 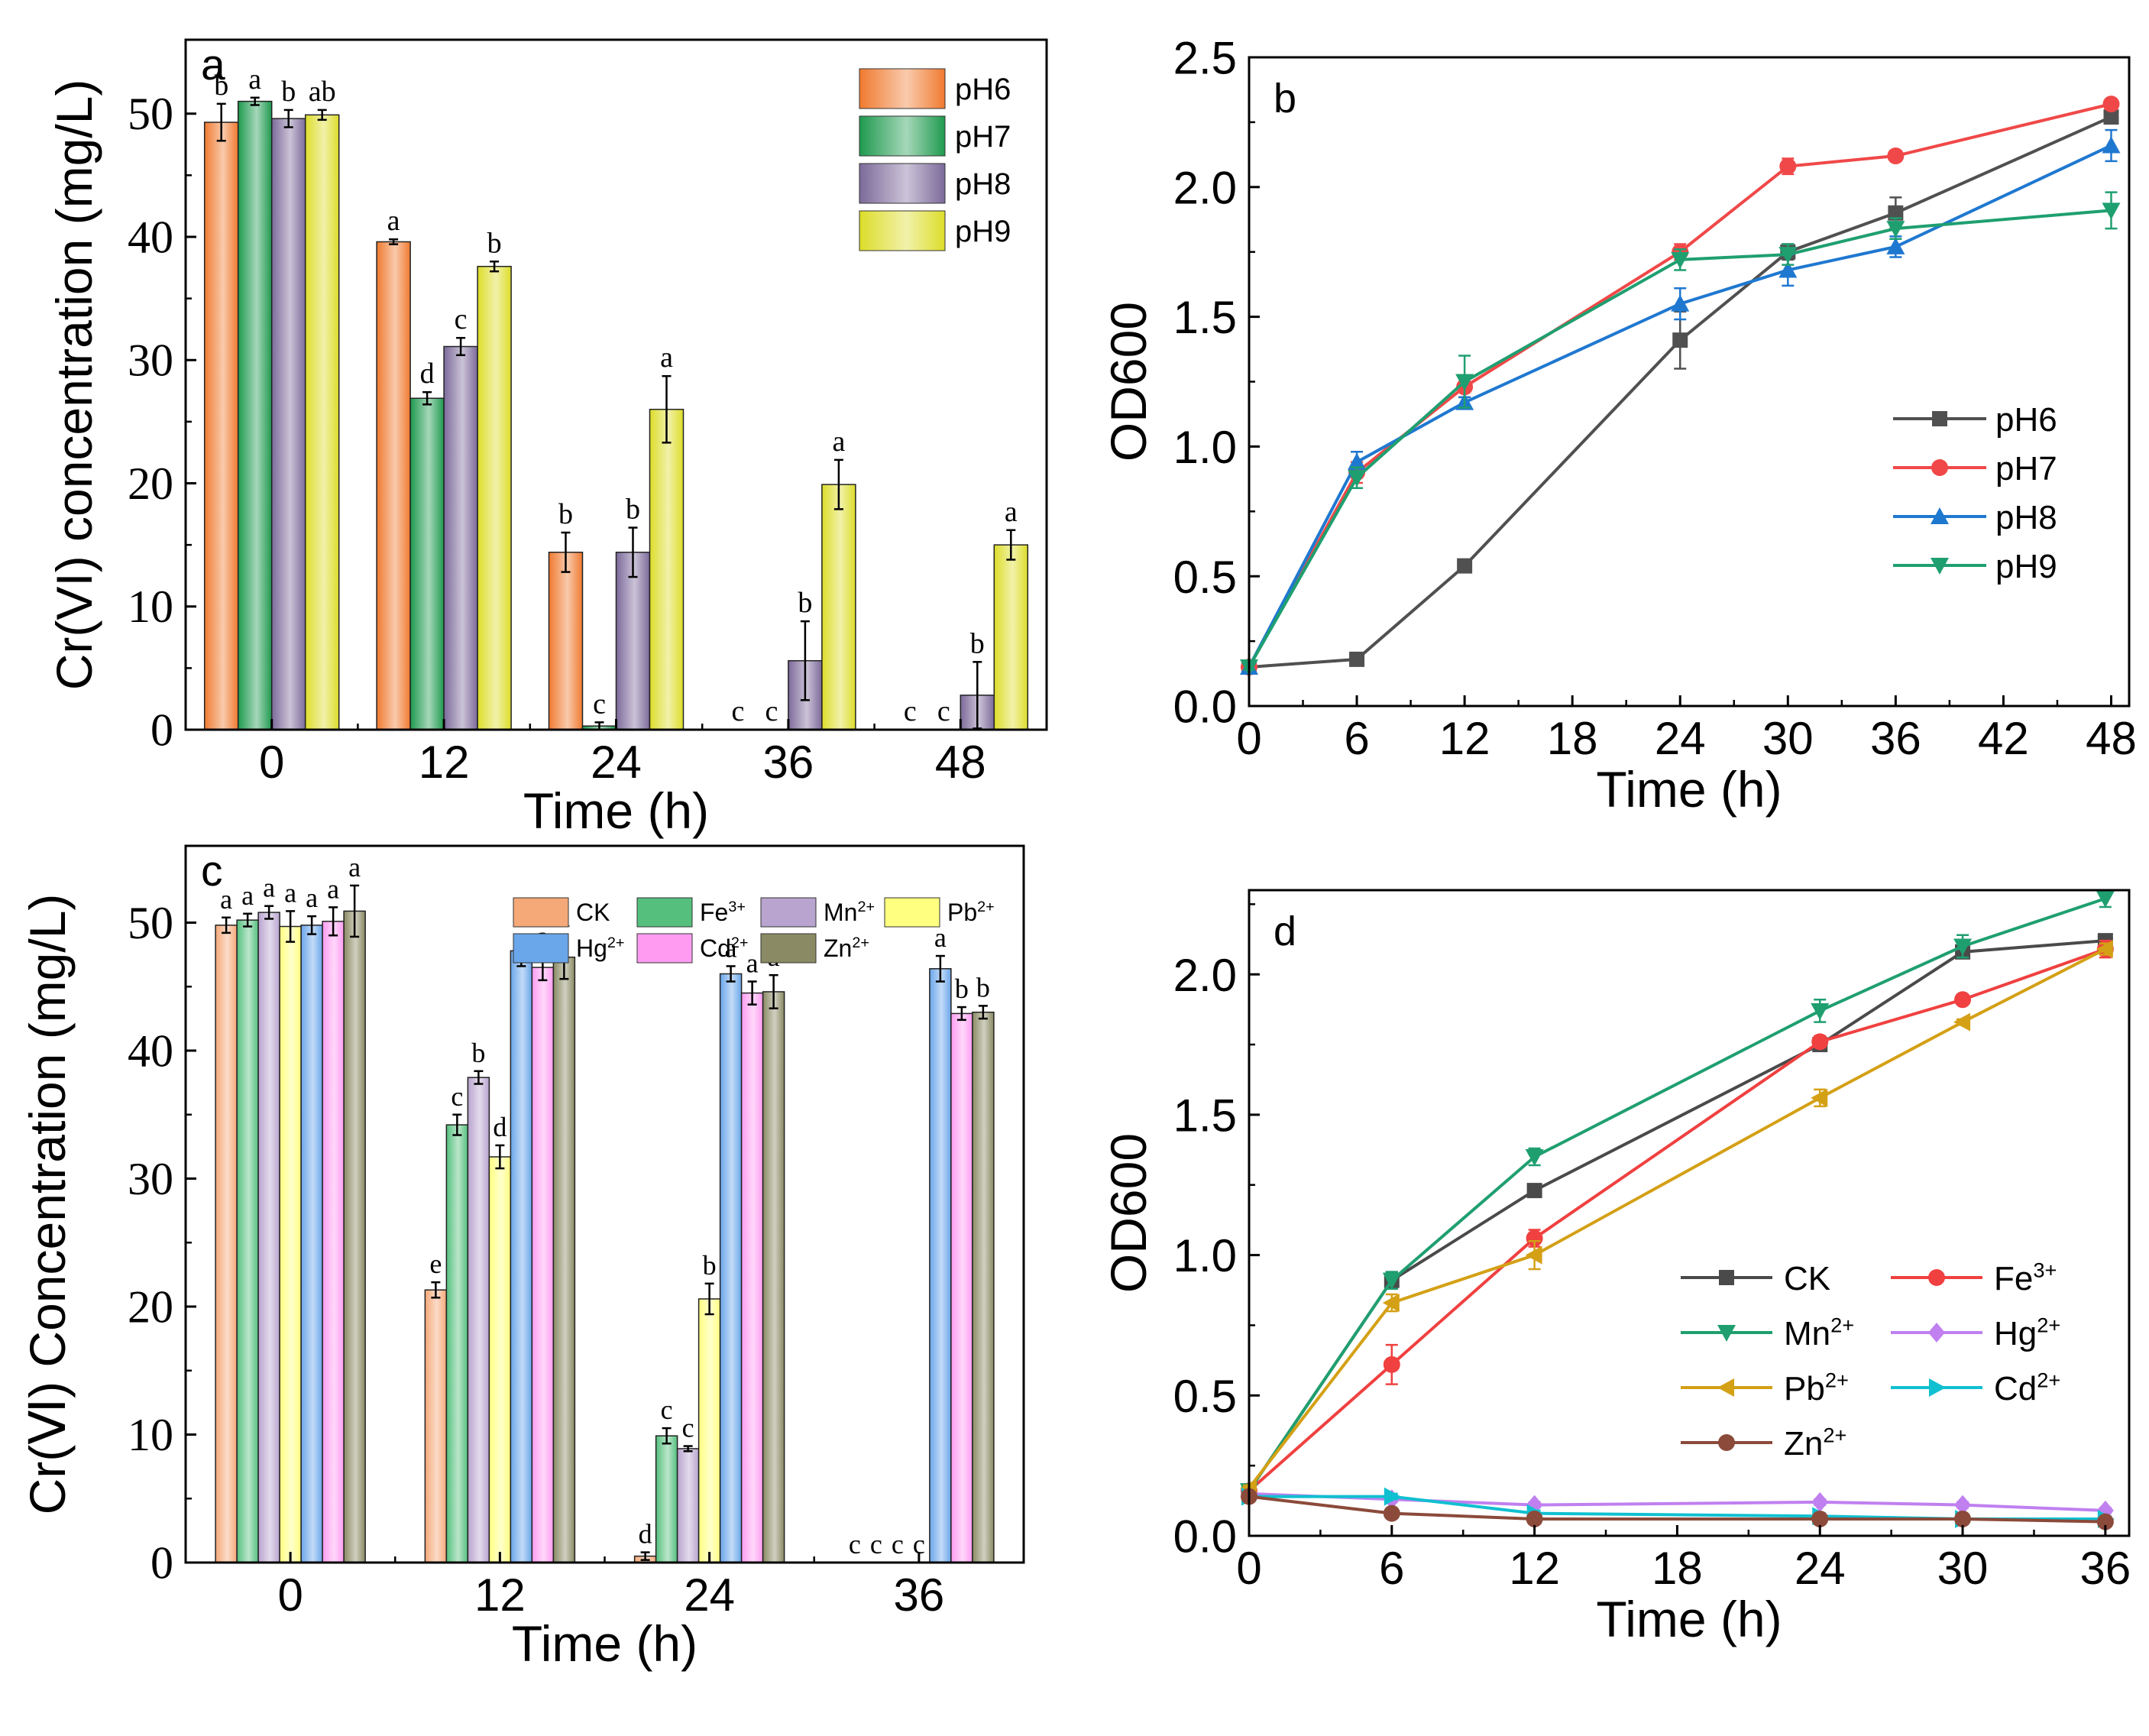 What do you see at coordinates (840, 913) in the screenshot?
I see `legend-label-Mn2+-base: Mn` at bounding box center [840, 913].